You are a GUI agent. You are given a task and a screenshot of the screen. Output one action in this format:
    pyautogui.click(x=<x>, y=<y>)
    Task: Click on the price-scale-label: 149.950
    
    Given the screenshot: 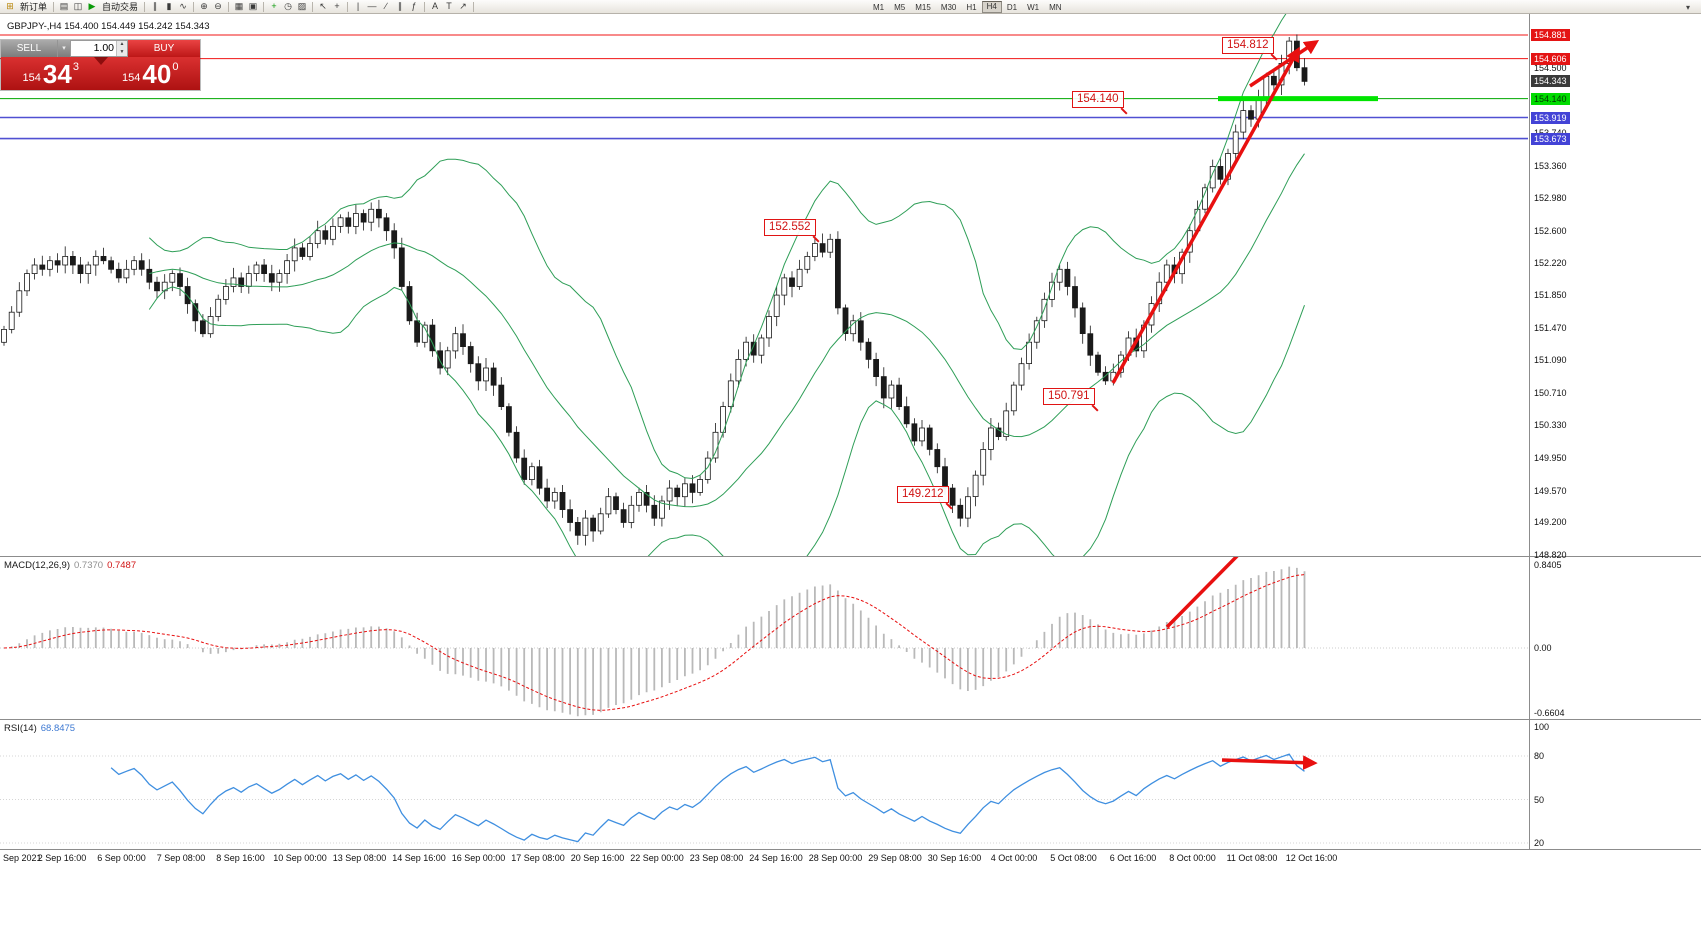 What is the action you would take?
    pyautogui.click(x=1550, y=458)
    